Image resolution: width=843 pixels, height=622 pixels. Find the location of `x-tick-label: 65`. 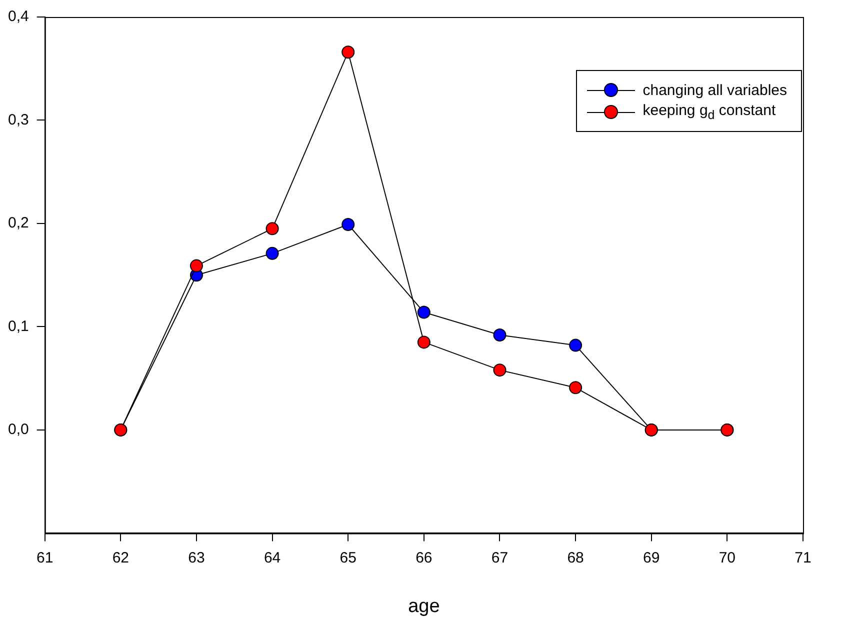

x-tick-label: 65 is located at coordinates (348, 557).